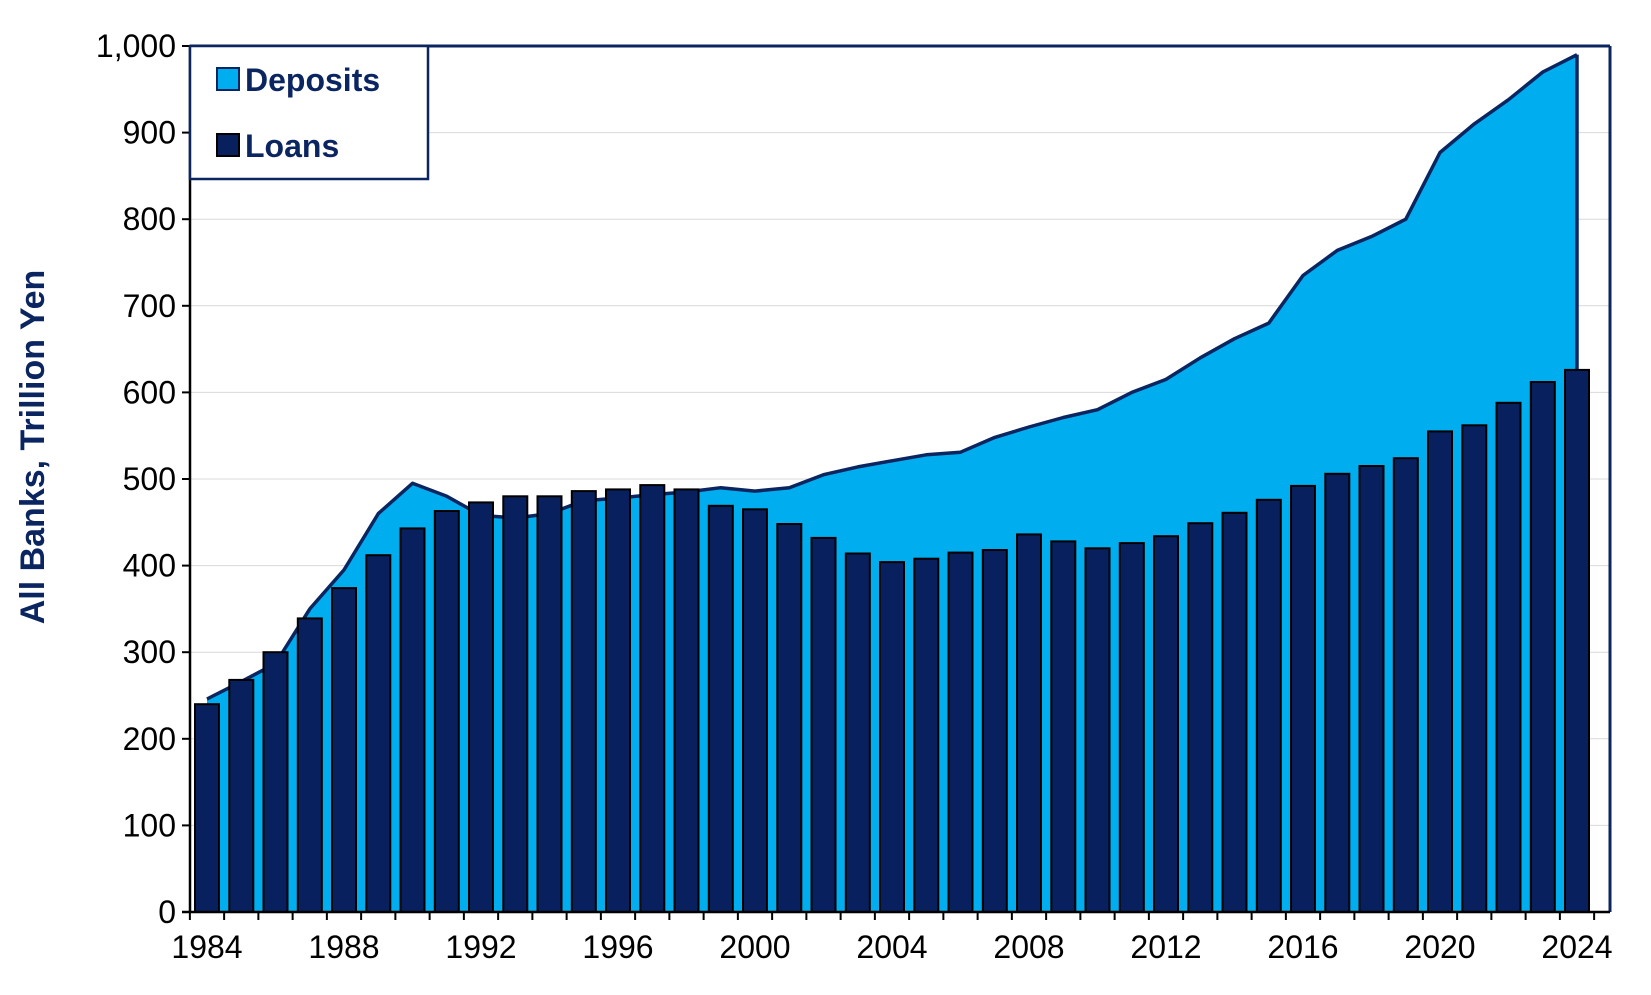 Image resolution: width=1651 pixels, height=995 pixels. I want to click on loans-bar-2019, so click(1405, 685).